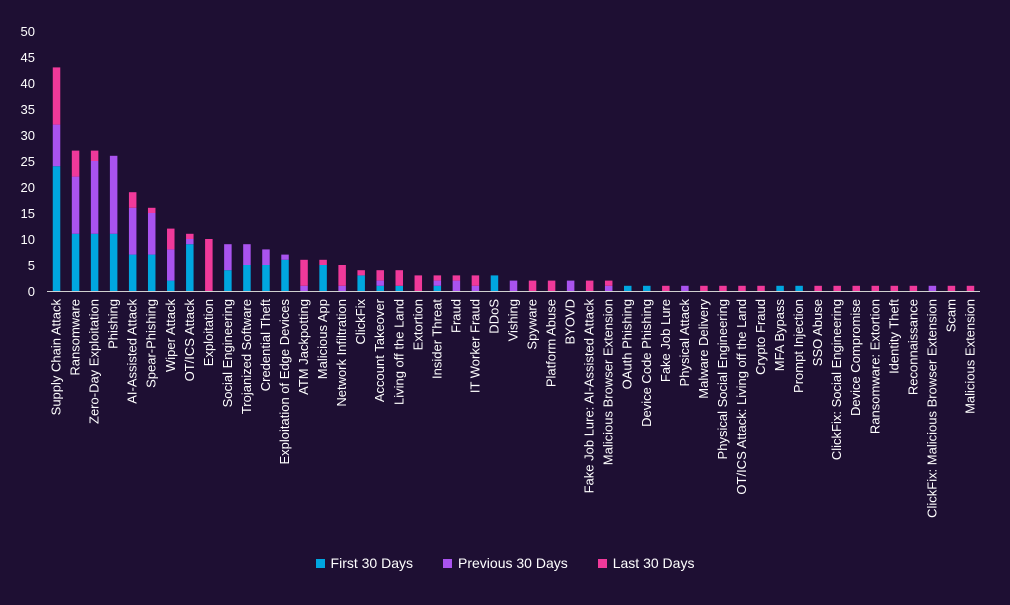 This screenshot has width=1010, height=605. Describe the element at coordinates (28, 31) in the screenshot. I see `y-tick-label: 50` at that location.